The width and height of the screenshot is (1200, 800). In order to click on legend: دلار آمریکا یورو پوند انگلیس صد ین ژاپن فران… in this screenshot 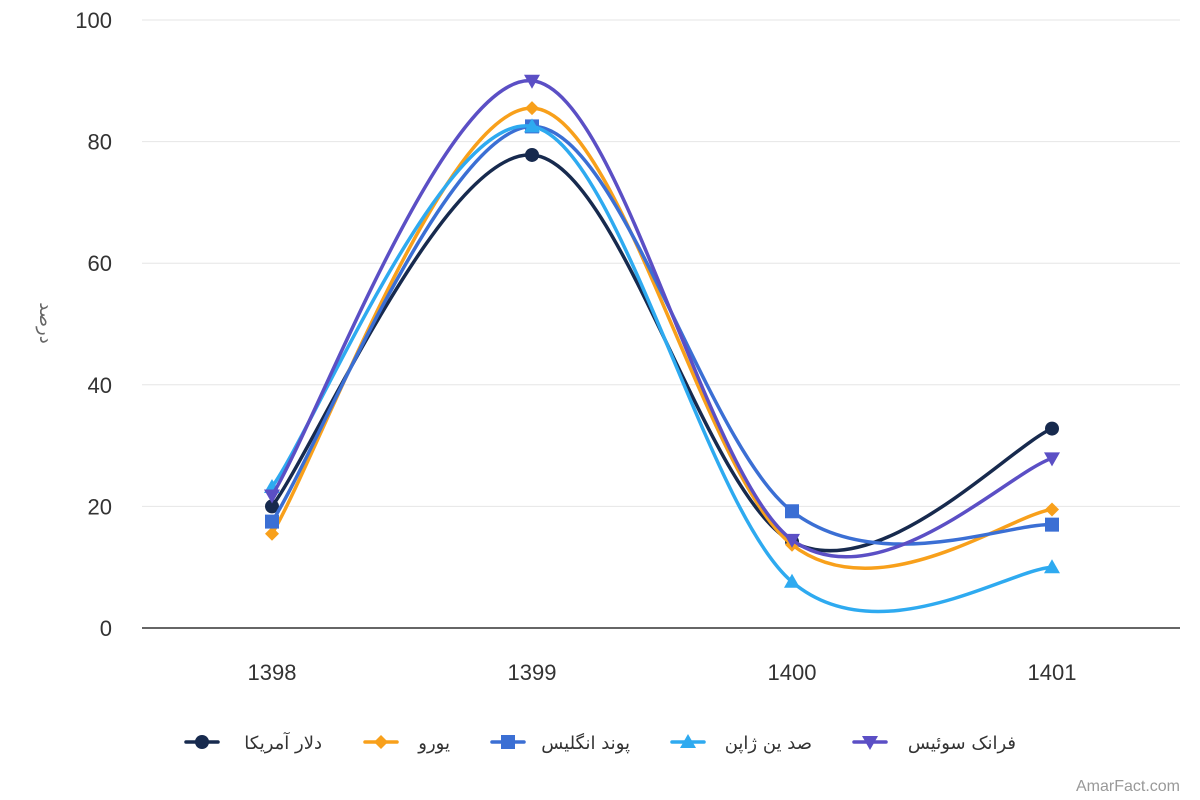, I will do `click(600, 742)`.